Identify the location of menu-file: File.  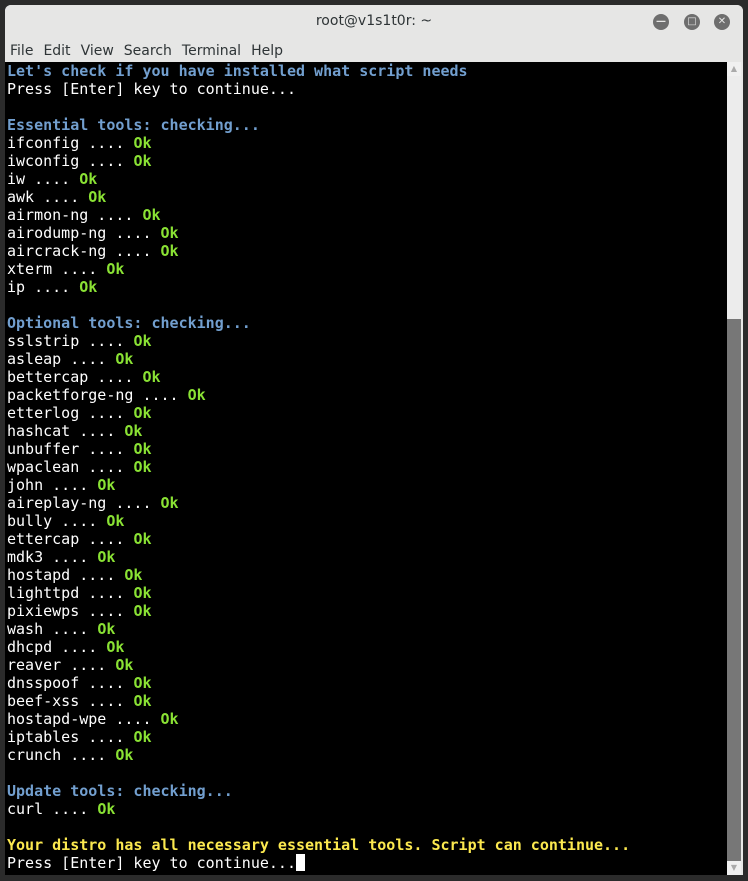
(22, 51).